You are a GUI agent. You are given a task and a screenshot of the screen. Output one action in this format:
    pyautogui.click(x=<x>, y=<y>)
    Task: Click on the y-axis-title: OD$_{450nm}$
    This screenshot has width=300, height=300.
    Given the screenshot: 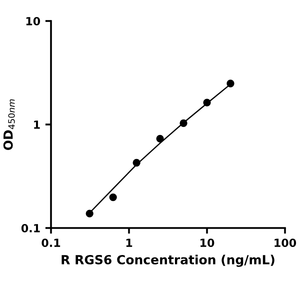 What is the action you would take?
    pyautogui.click(x=9, y=124)
    